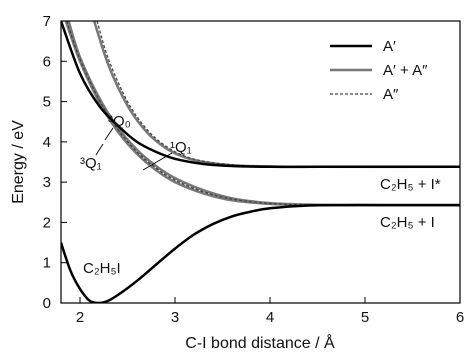 The width and height of the screenshot is (464, 357). I want to click on annotation-ground-state: C₂H₅I, so click(102, 268).